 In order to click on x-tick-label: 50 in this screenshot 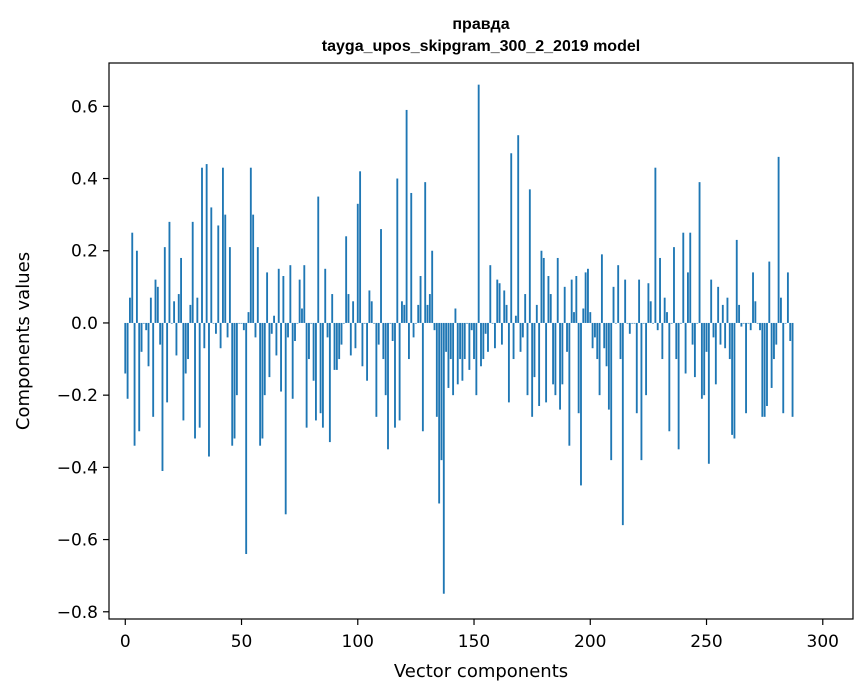, I will do `click(242, 642)`.